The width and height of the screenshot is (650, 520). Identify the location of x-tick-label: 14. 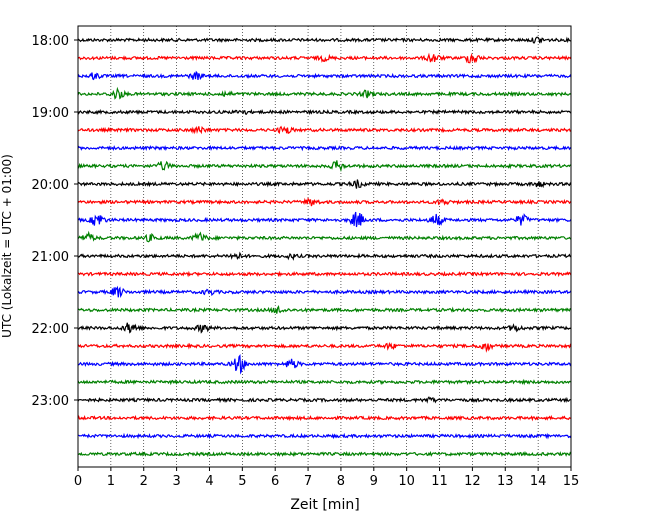
(538, 481).